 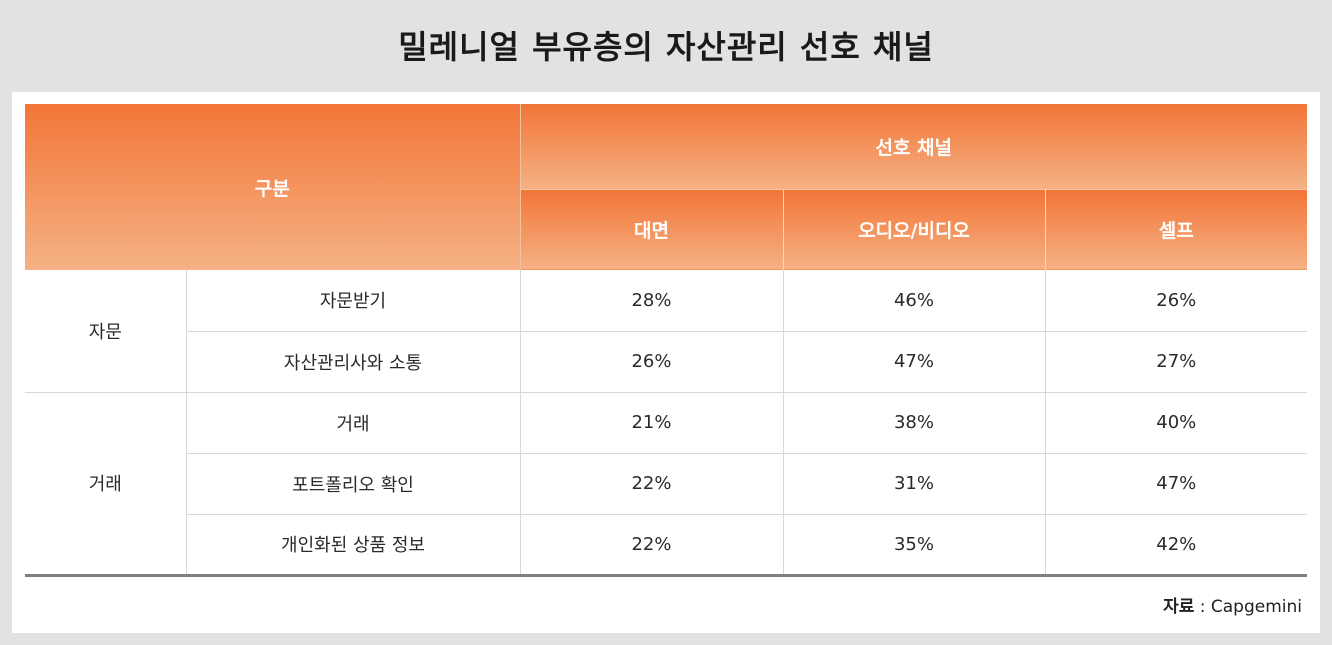 I want to click on group-label-trading: 거래, so click(x=105, y=484).